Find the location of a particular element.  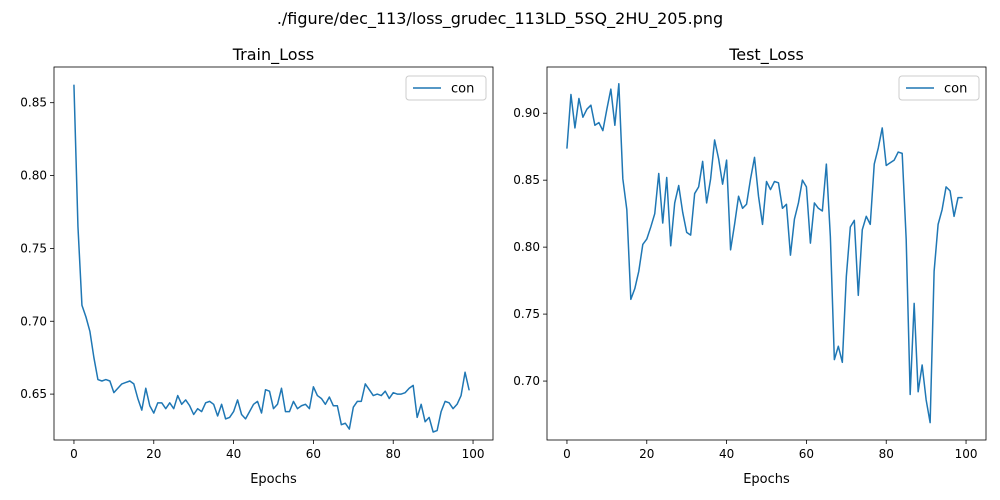

train-loss-title: Train_Loss is located at coordinates (273, 55).